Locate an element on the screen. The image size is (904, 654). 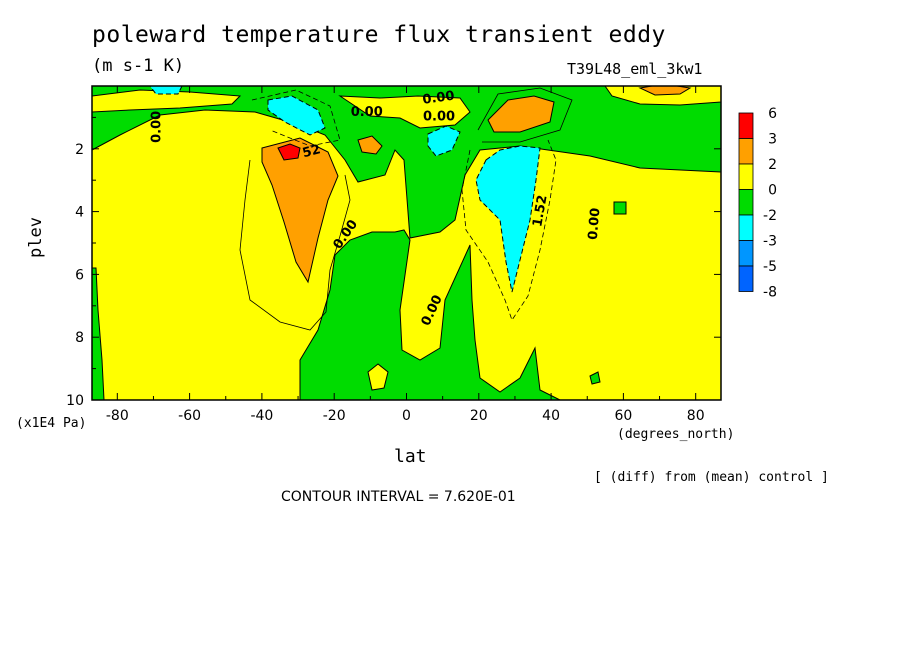
x-tick-label: 20 is located at coordinates (479, 416).